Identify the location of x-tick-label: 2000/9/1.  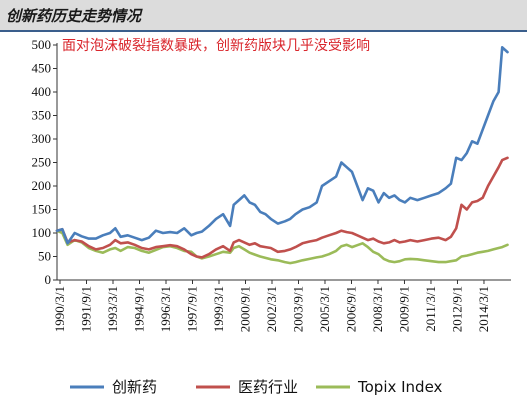
(244, 309).